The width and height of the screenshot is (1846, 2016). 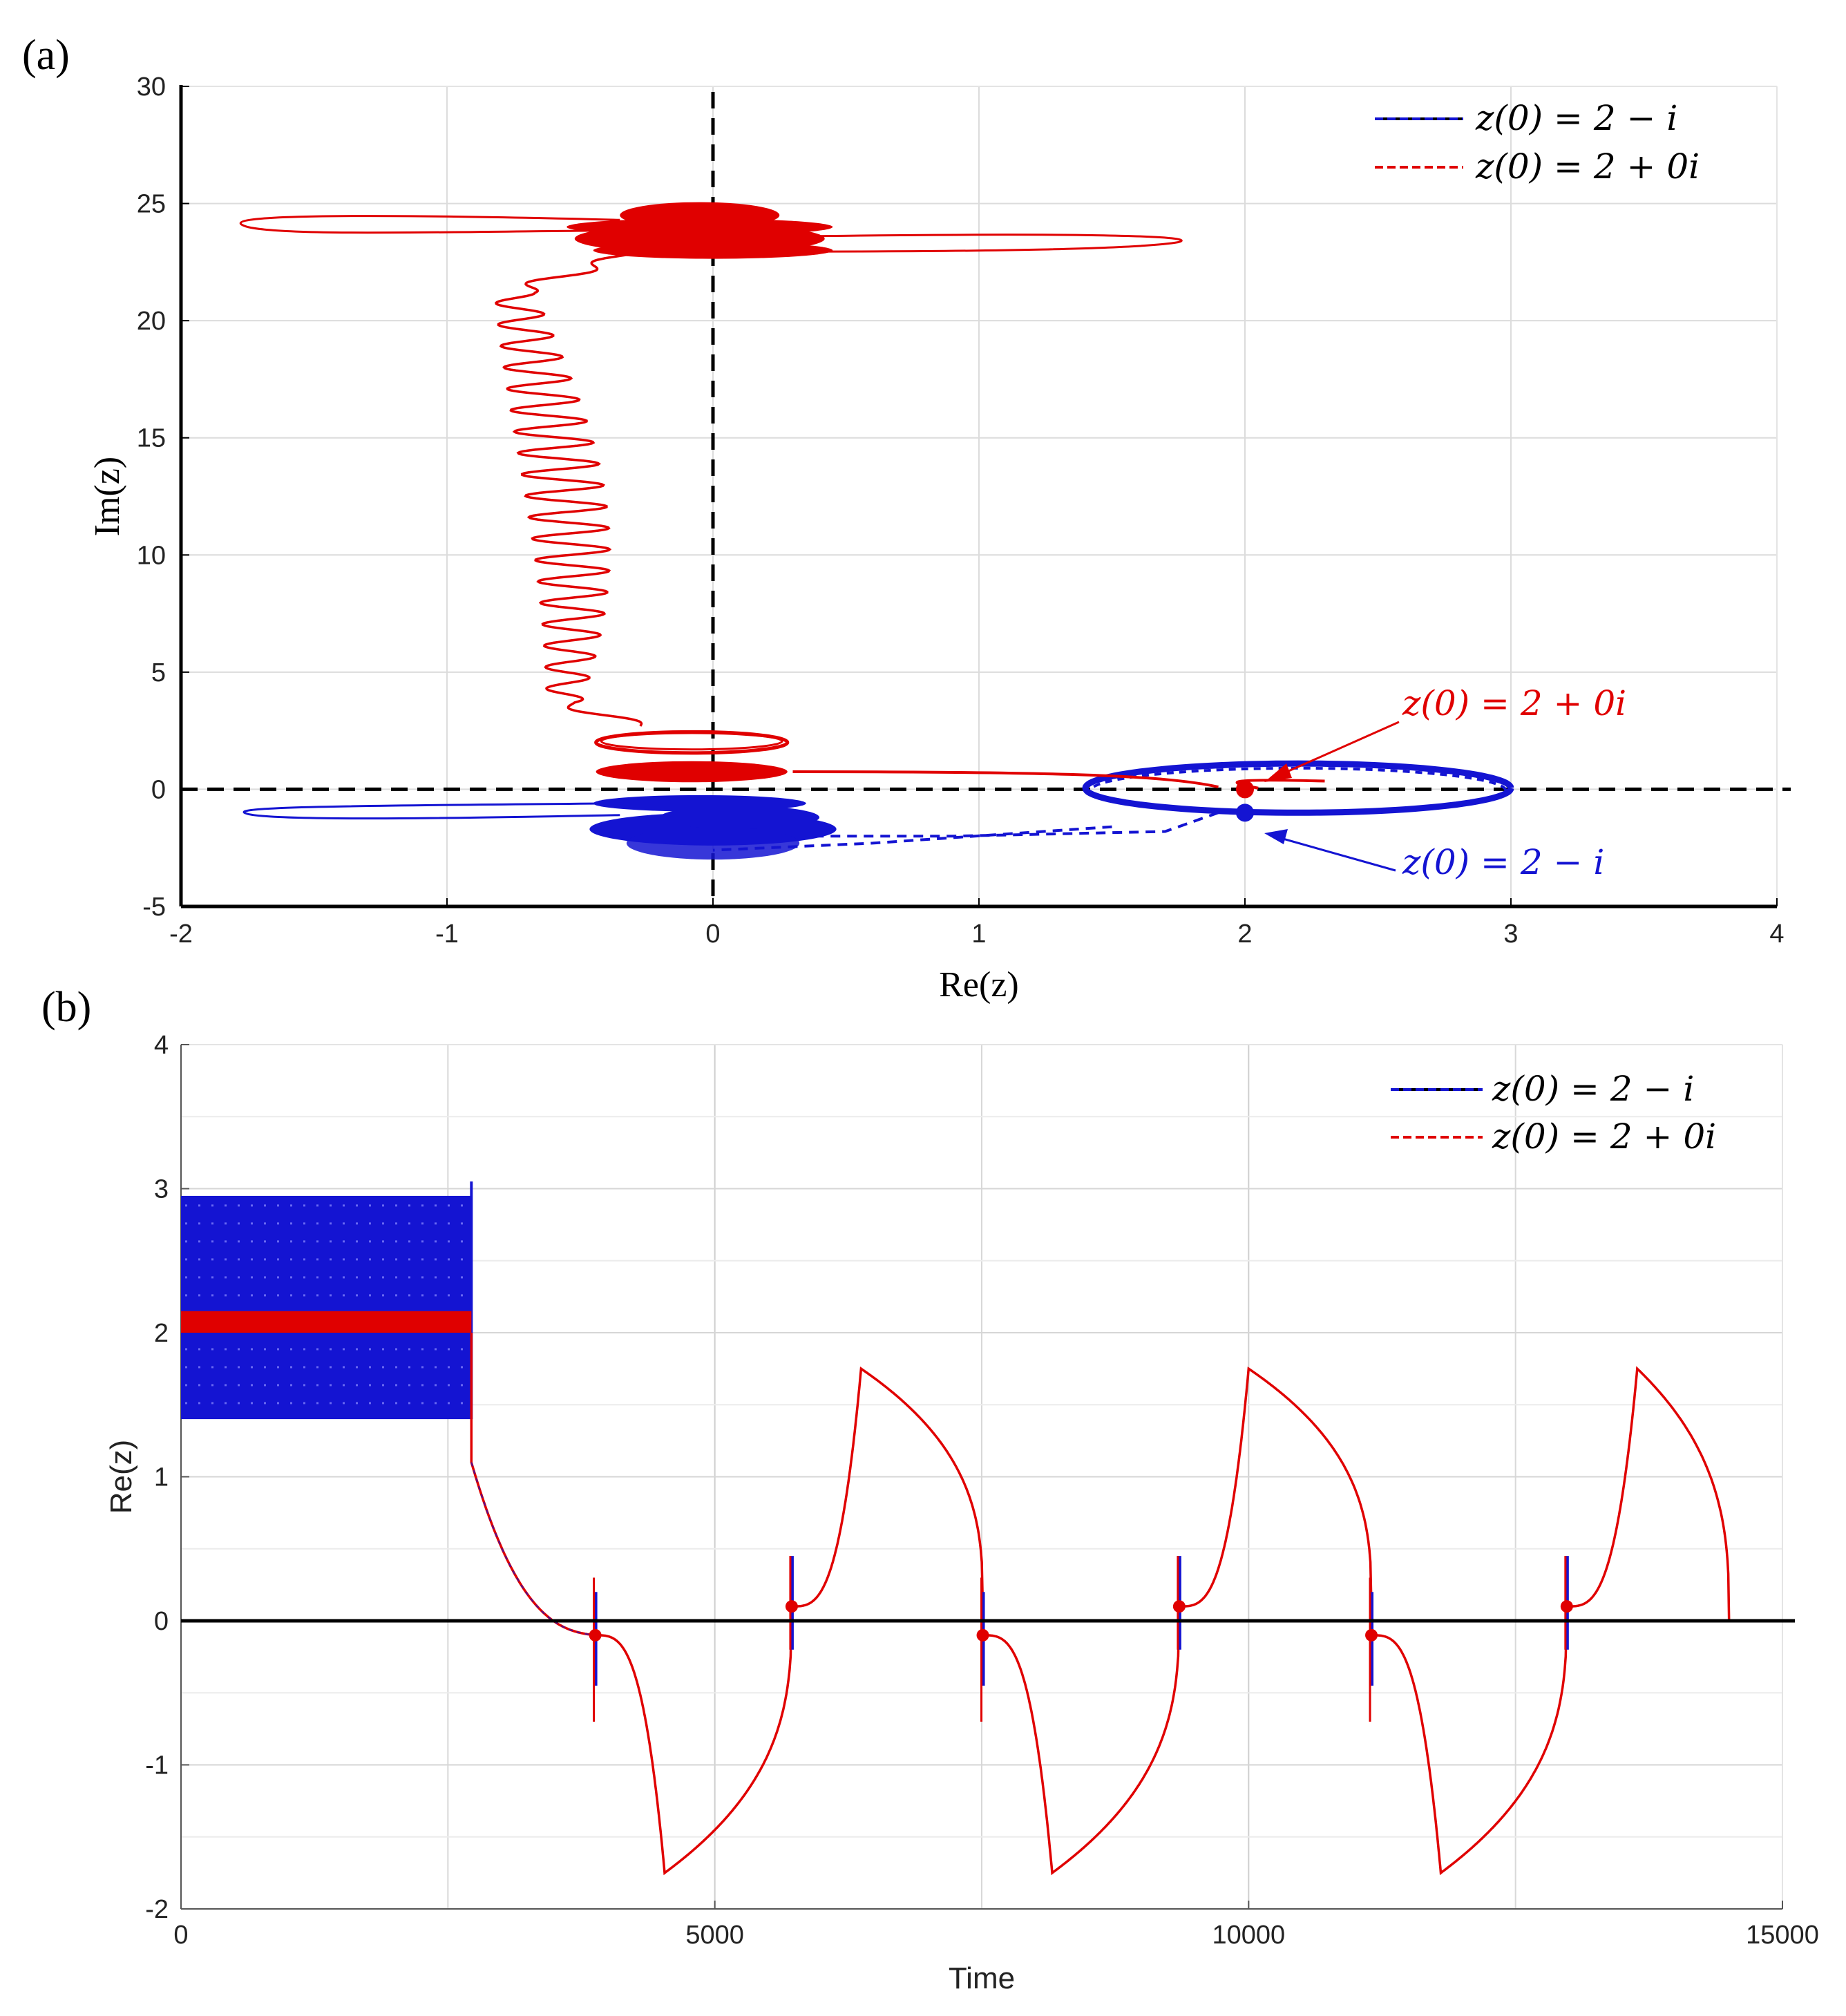 What do you see at coordinates (982, 1978) in the screenshot?
I see `x-axis-title: Time` at bounding box center [982, 1978].